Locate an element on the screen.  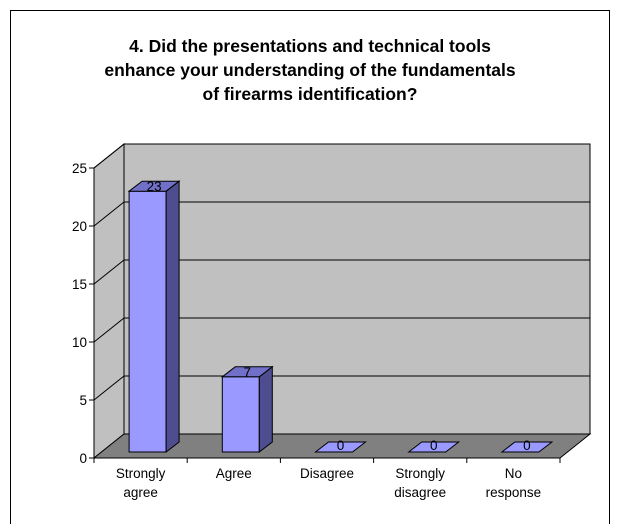
x-tick-label: Disagree is located at coordinates (327, 473).